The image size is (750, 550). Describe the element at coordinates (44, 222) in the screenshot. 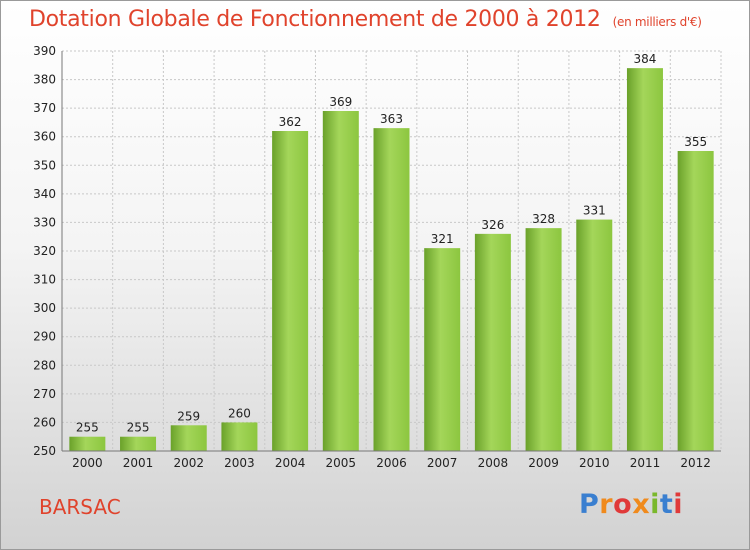

I see `y-tick-label: 330` at that location.